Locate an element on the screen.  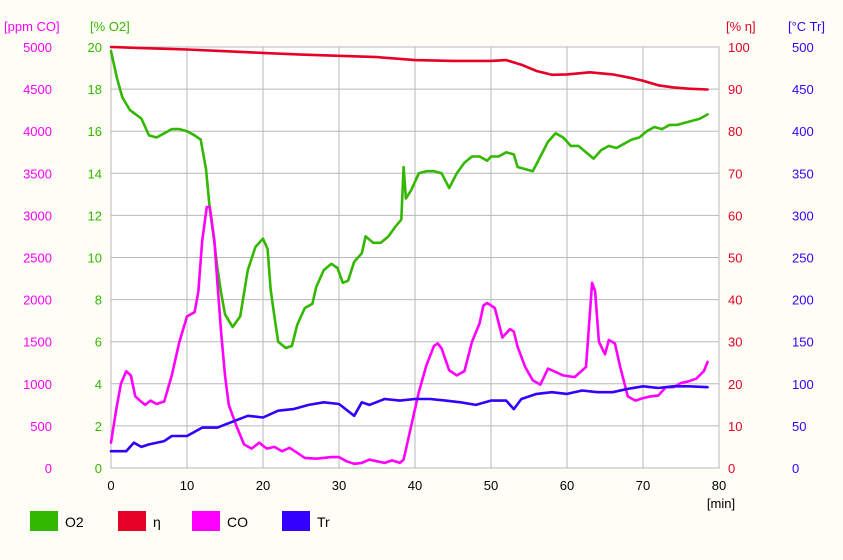
y-tick-label-co: 2000 is located at coordinates (37, 300).